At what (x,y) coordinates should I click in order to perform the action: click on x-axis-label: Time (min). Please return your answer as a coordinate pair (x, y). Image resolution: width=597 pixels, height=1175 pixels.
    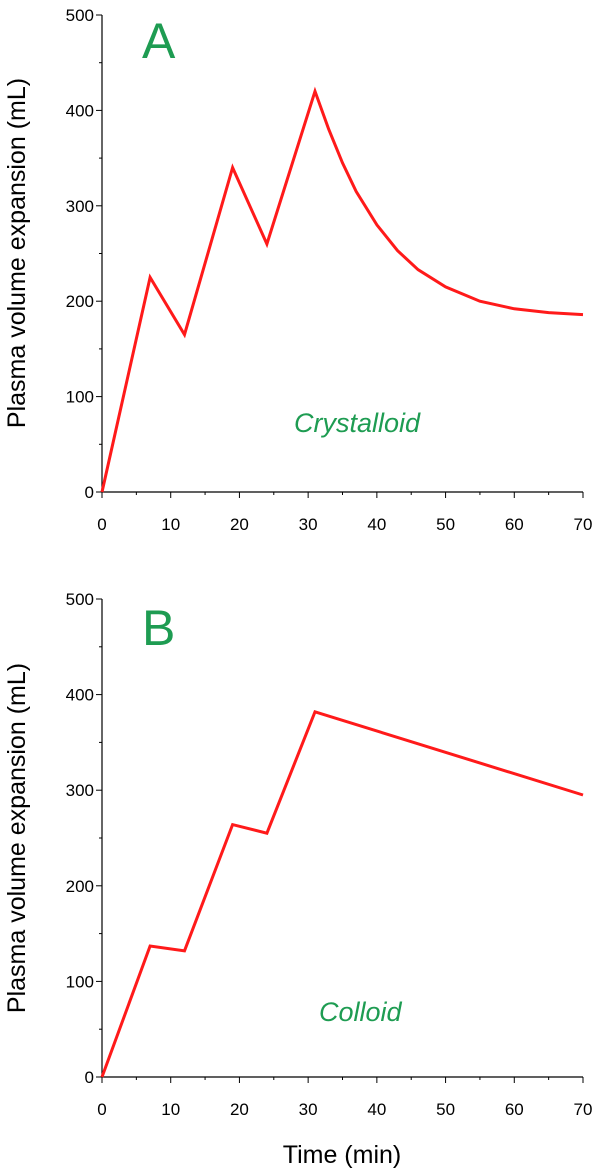
    Looking at the image, I should click on (342, 1155).